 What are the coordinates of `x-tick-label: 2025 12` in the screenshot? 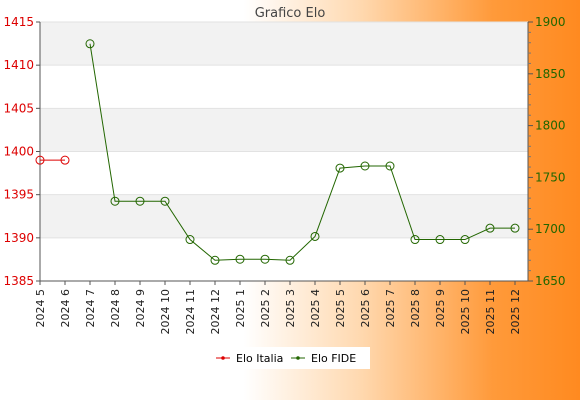 It's located at (515, 312).